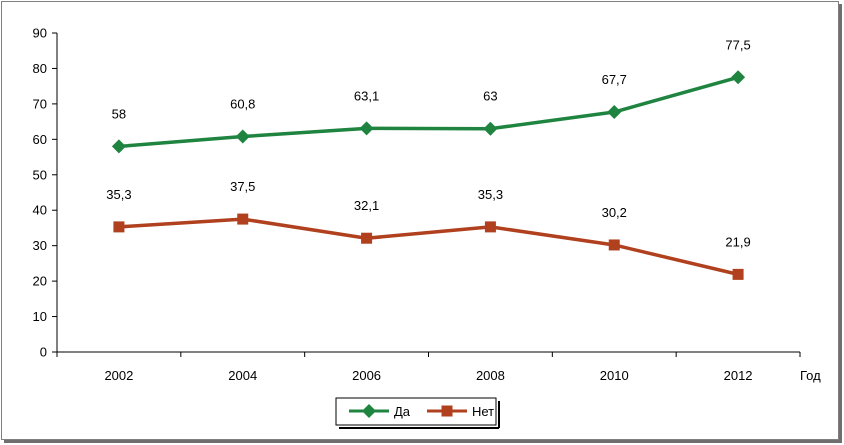 This screenshot has width=844, height=445. Describe the element at coordinates (40, 33) in the screenshot. I see `y-tick-label: 90` at that location.